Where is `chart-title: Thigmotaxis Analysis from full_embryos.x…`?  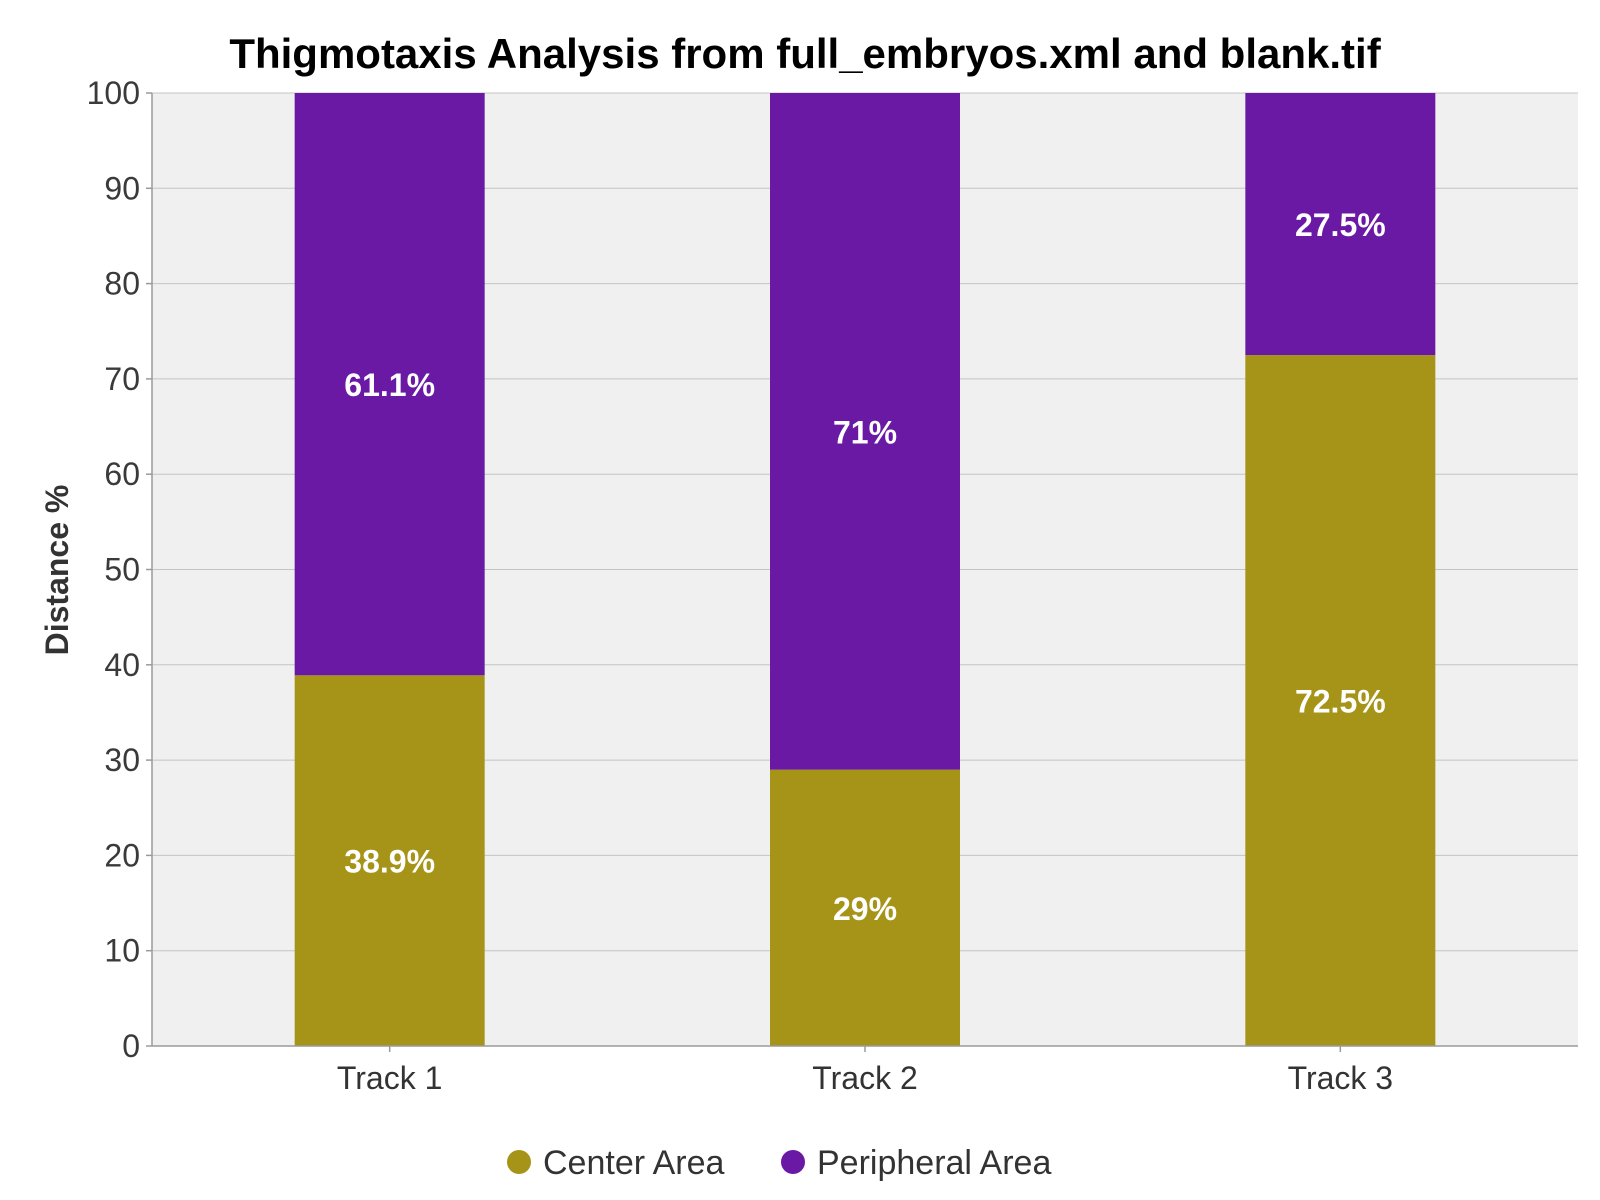 chart-title: Thigmotaxis Analysis from full_embryos.x… is located at coordinates (805, 53).